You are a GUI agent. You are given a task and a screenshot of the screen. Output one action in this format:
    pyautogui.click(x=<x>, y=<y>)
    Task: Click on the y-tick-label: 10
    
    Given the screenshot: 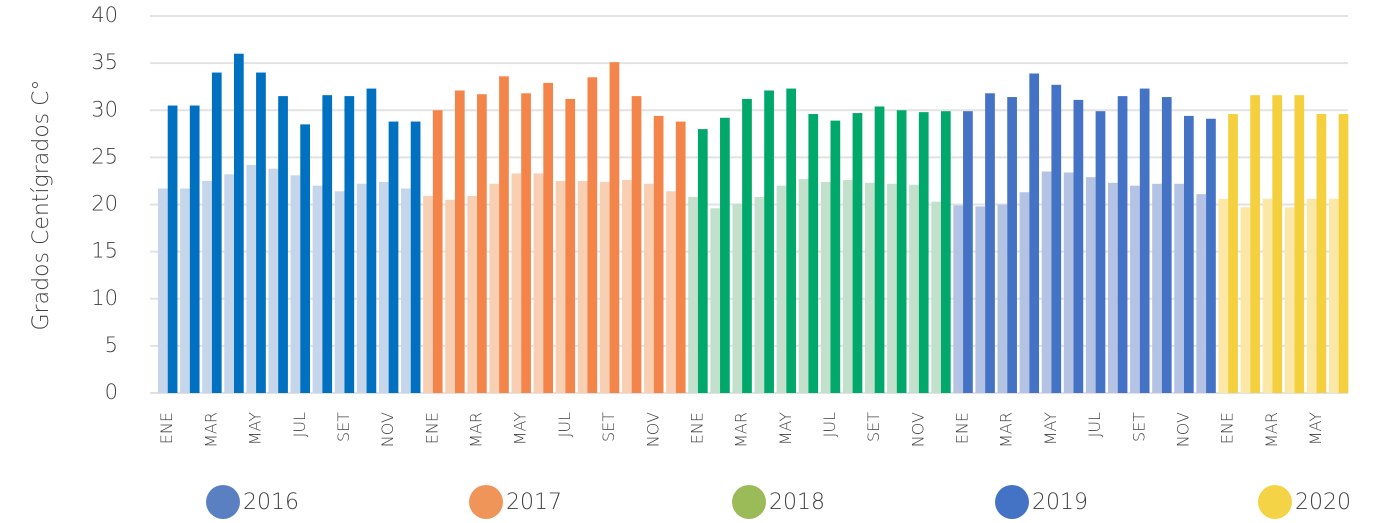 What is the action you would take?
    pyautogui.click(x=104, y=298)
    